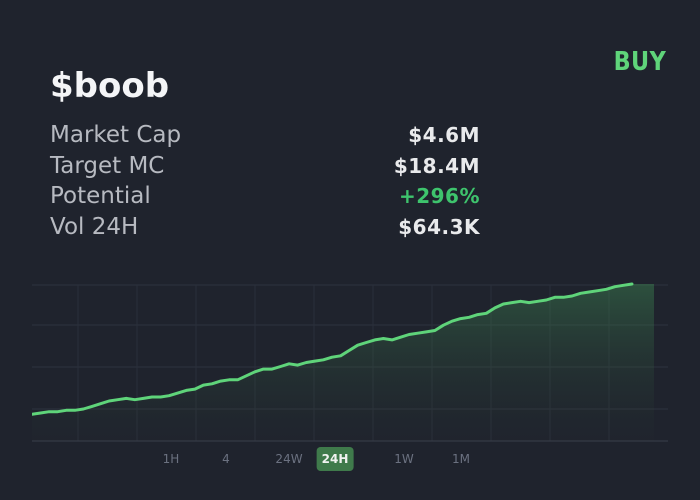 This screenshot has width=700, height=500. What do you see at coordinates (265, 196) in the screenshot?
I see `stat-row-potential: Potential +296%` at bounding box center [265, 196].